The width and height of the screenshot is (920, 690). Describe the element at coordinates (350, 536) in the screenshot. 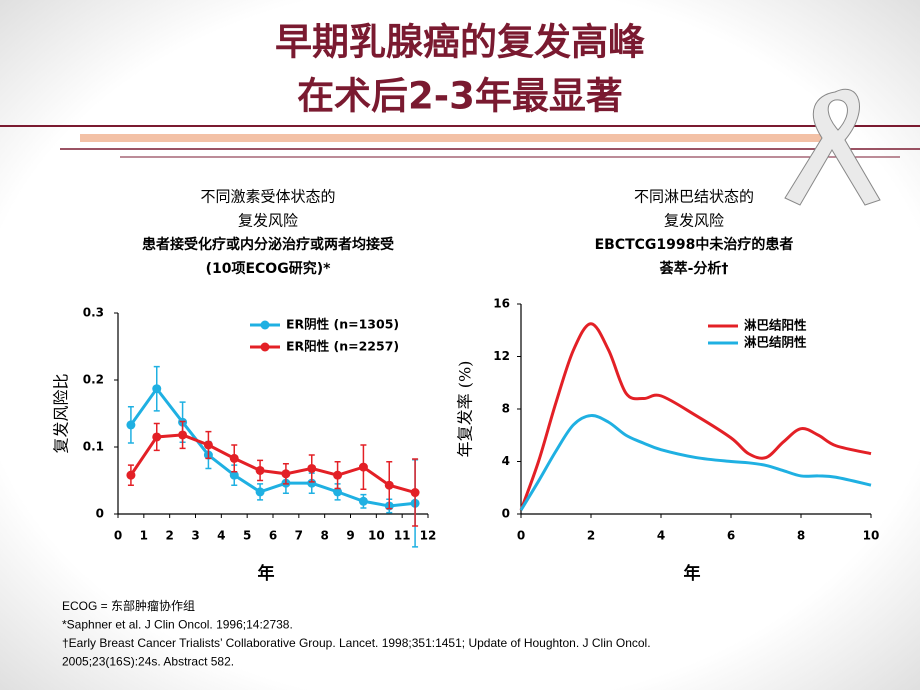

I see `x-tick-label: 9` at that location.